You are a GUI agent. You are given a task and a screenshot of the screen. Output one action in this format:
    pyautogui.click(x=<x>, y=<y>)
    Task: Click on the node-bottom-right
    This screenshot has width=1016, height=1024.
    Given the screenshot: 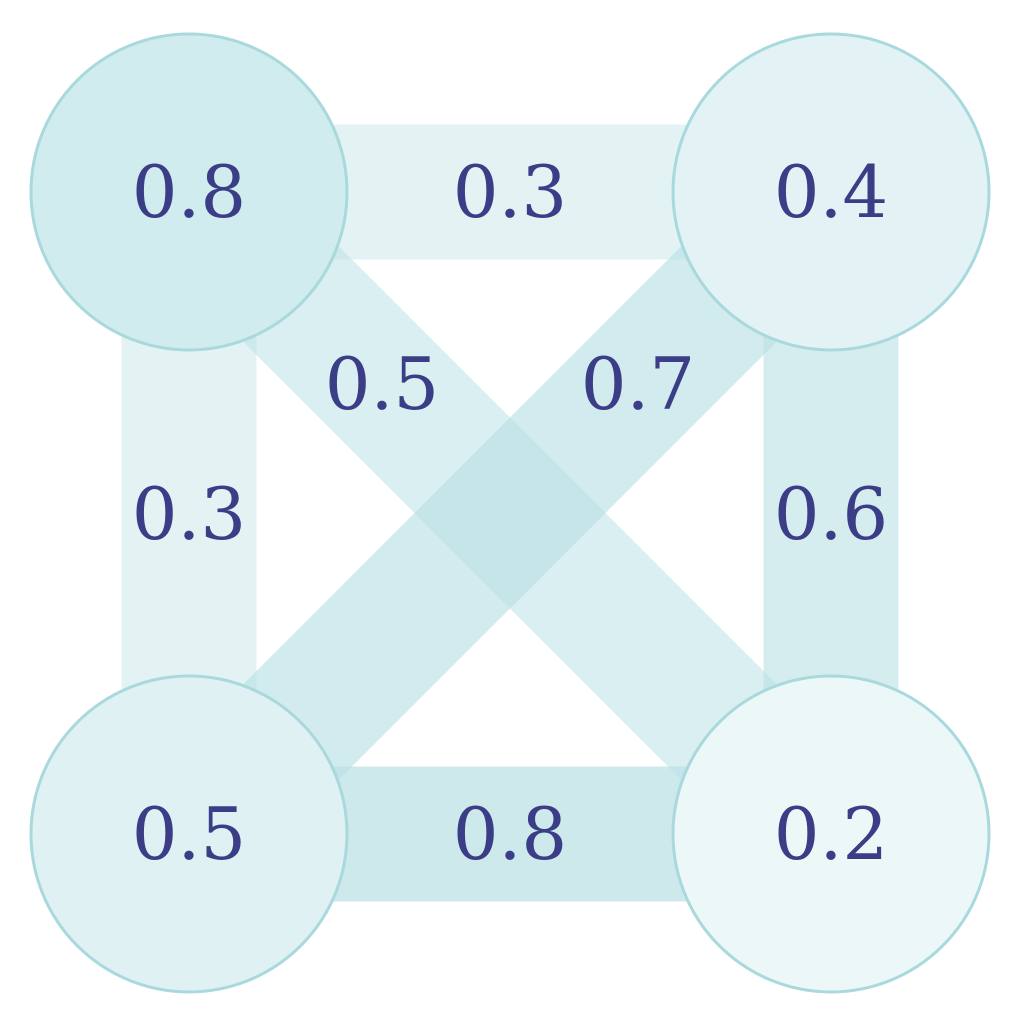 What is the action you would take?
    pyautogui.click(x=831, y=834)
    